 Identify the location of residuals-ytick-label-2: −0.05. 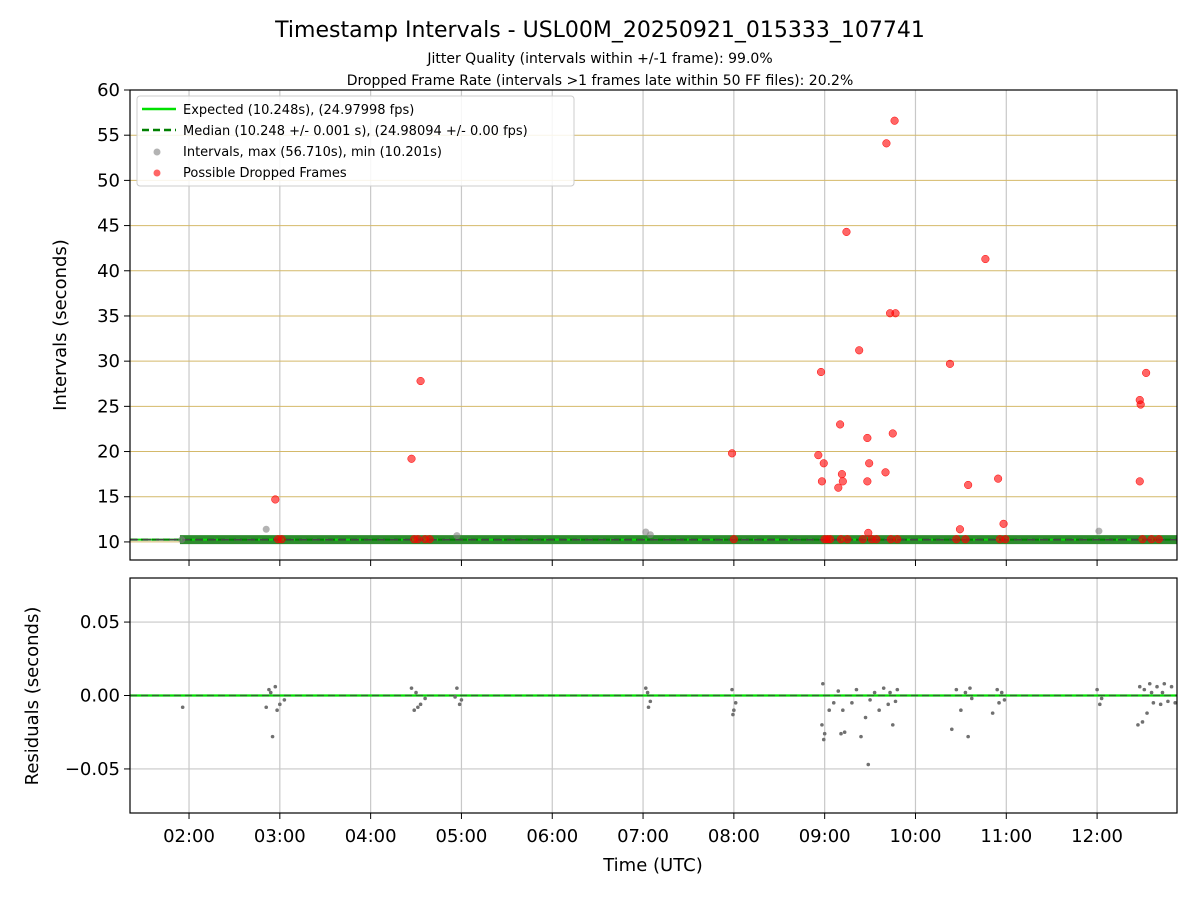
(92, 769).